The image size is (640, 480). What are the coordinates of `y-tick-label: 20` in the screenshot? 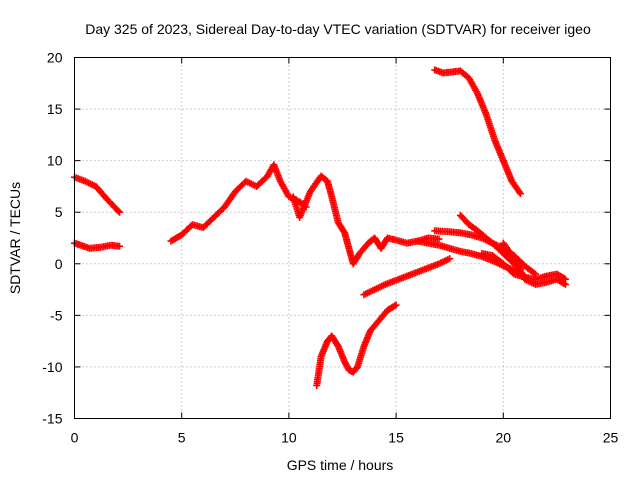 It's located at (55, 58).